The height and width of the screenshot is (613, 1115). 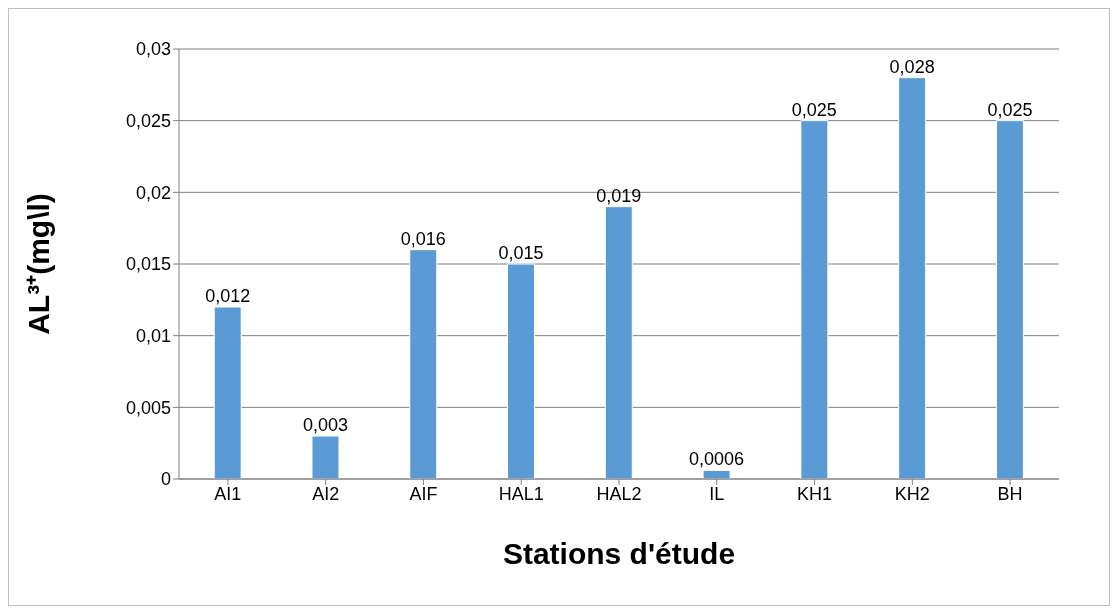 I want to click on y-tick-label: 0,025, so click(x=148, y=121).